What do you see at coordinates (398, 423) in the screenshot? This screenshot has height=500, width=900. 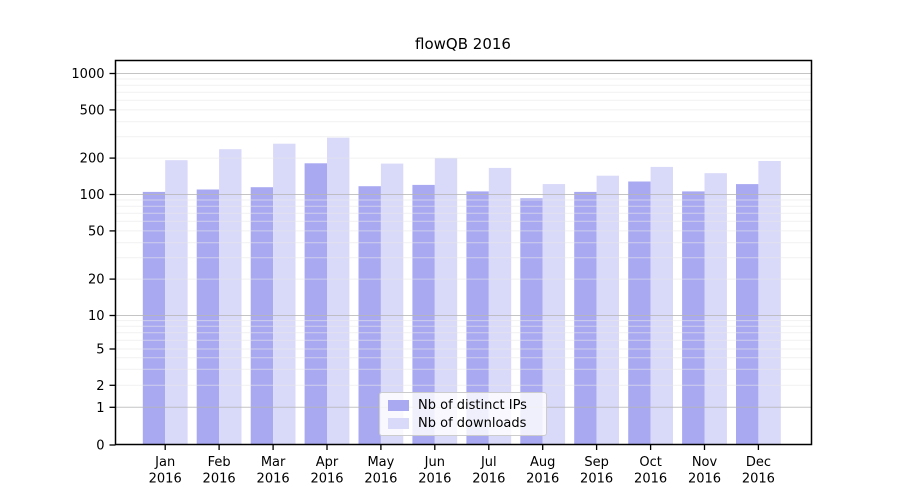 I see `legend-swatch-downloads` at bounding box center [398, 423].